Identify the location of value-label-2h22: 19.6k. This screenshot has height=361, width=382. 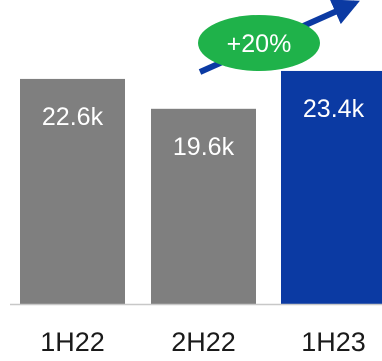
(204, 147).